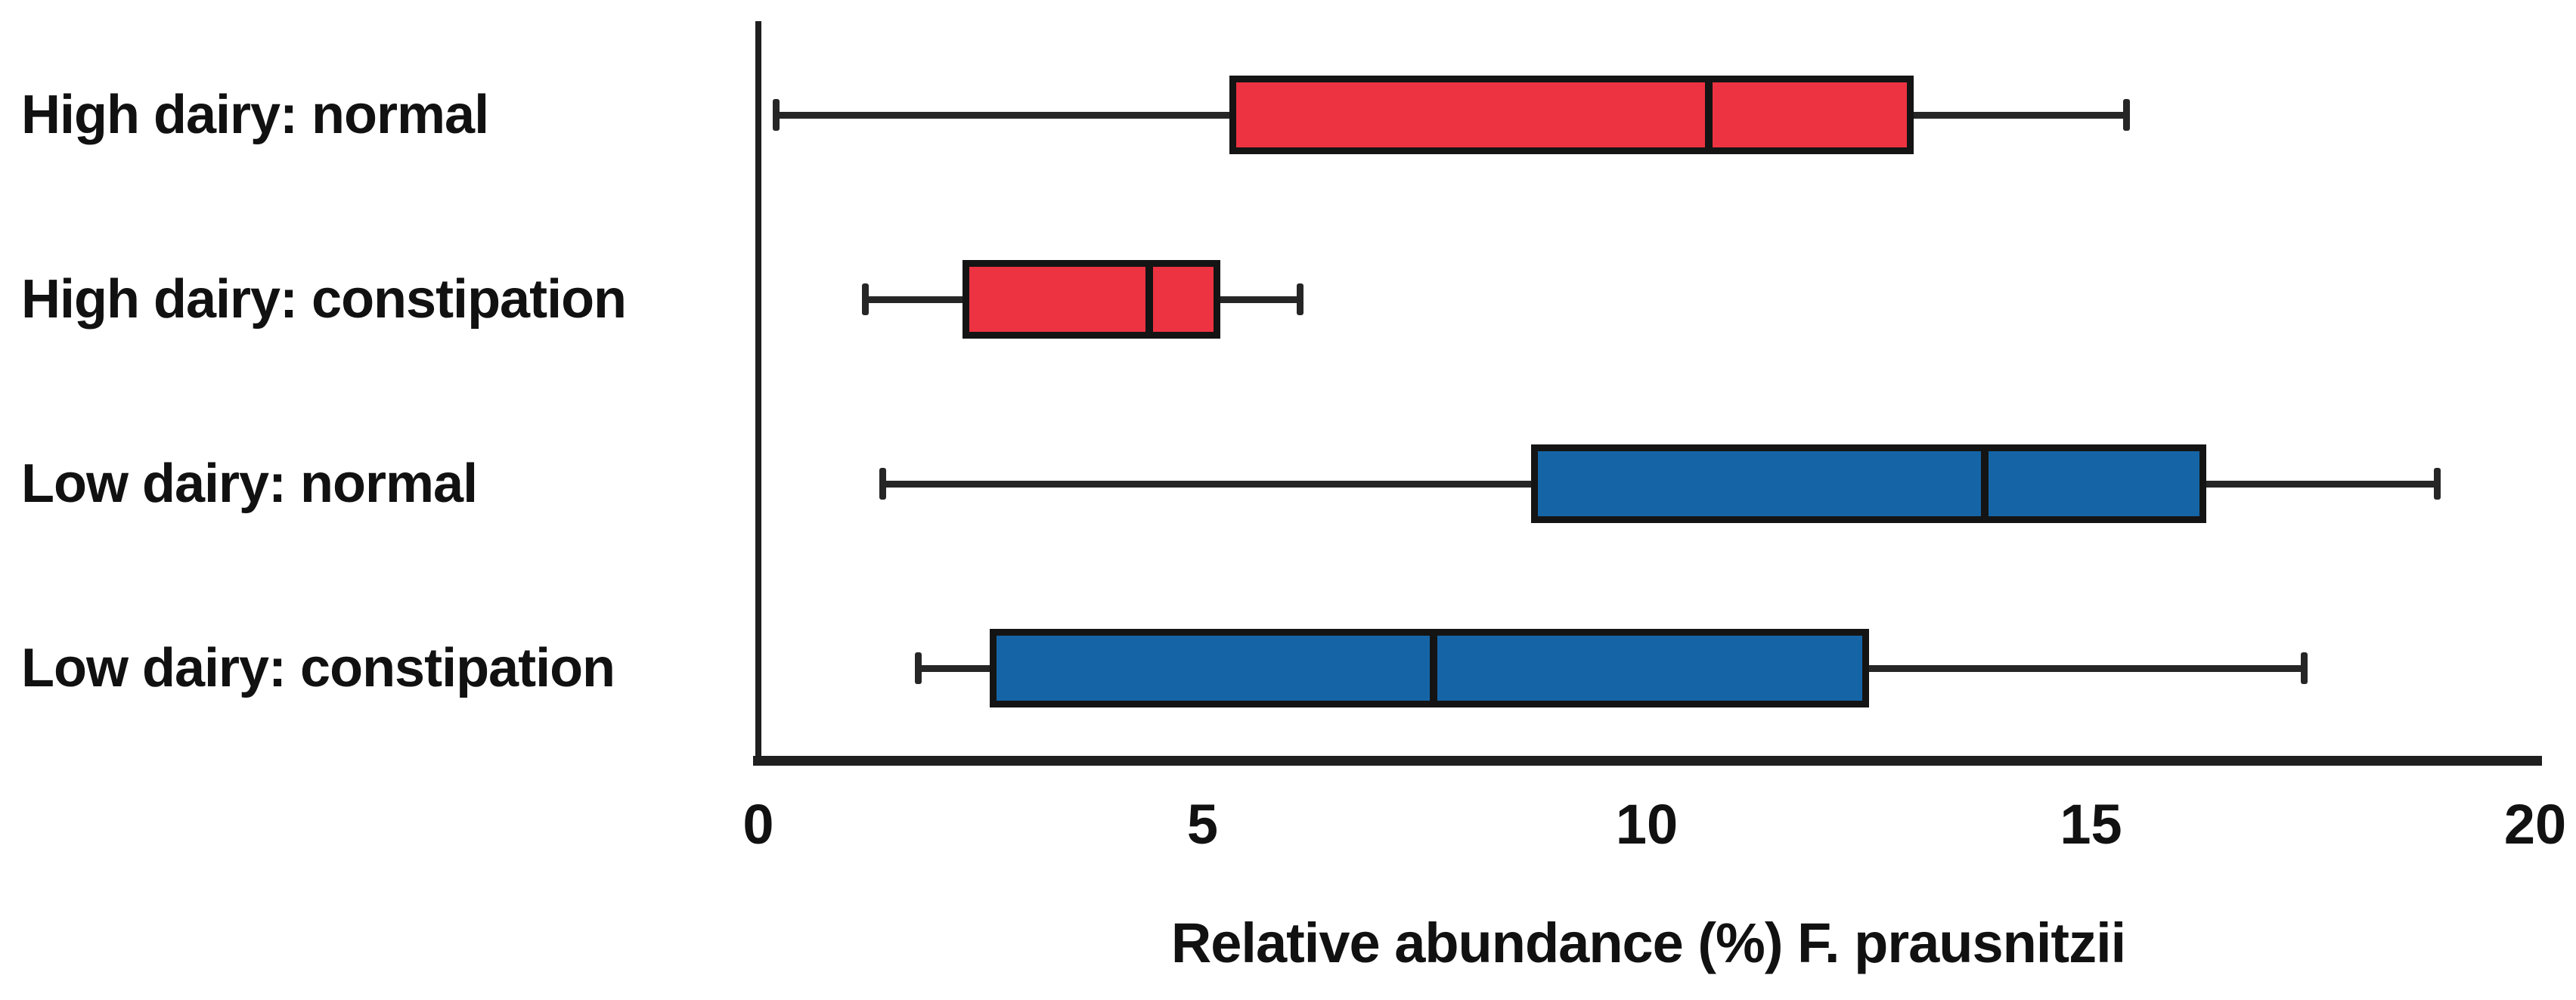  Describe the element at coordinates (250, 484) in the screenshot. I see `category-label-low-dairy-normal: Low dairy: normal` at that location.